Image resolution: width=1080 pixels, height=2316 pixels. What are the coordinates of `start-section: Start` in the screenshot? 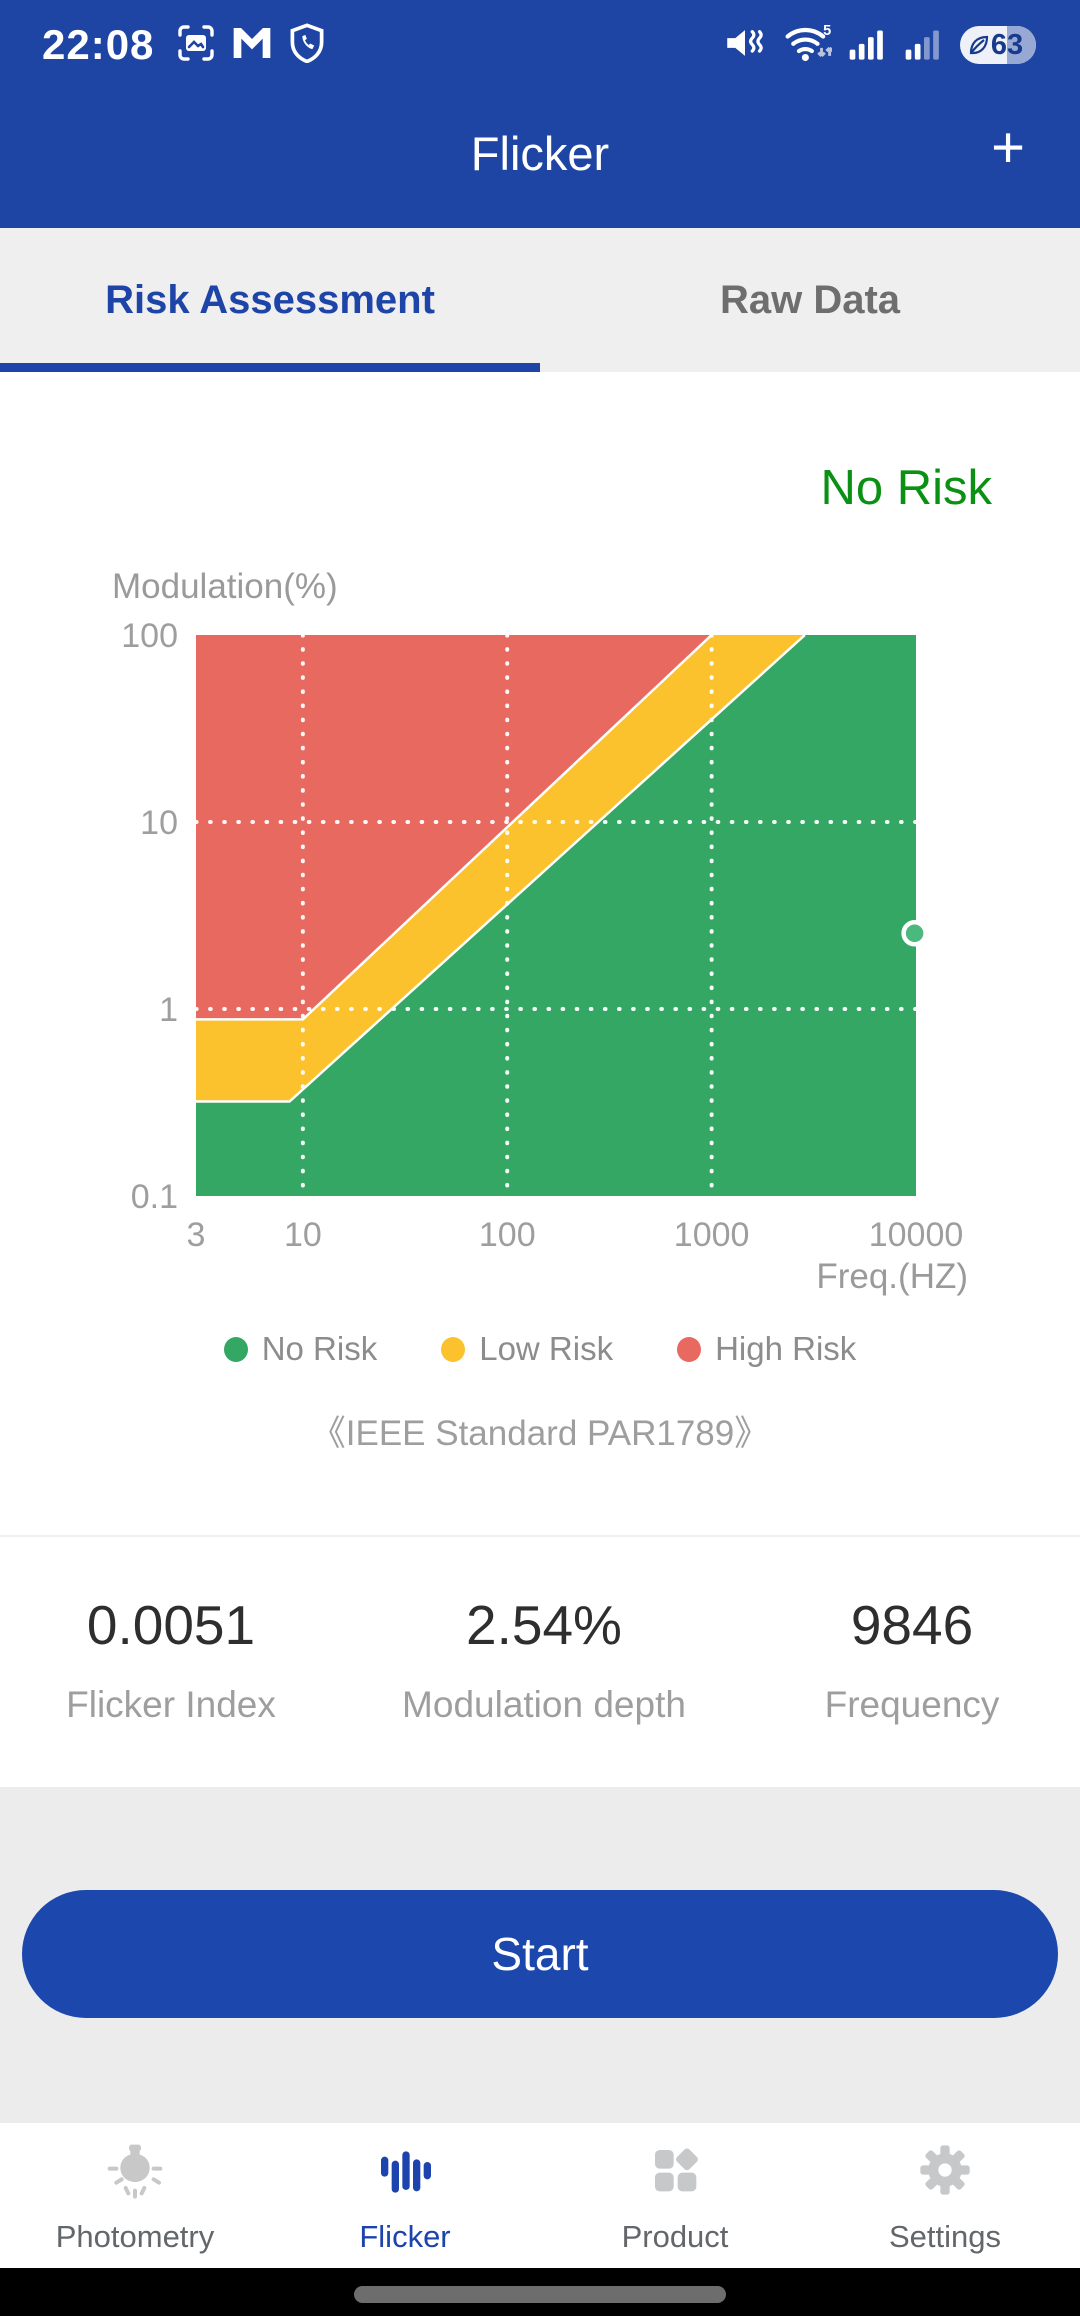 It's located at (540, 1954).